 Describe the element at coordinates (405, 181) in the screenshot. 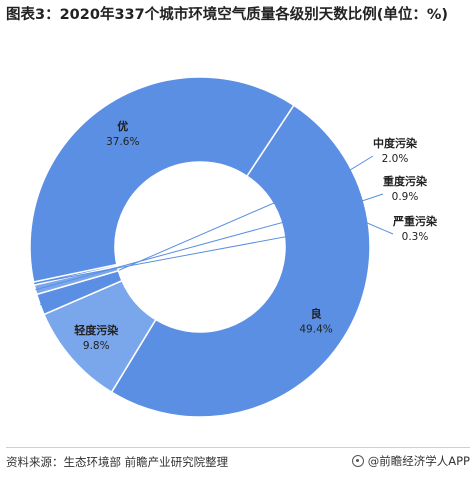

I see `slice-label-3: 重度污染` at that location.